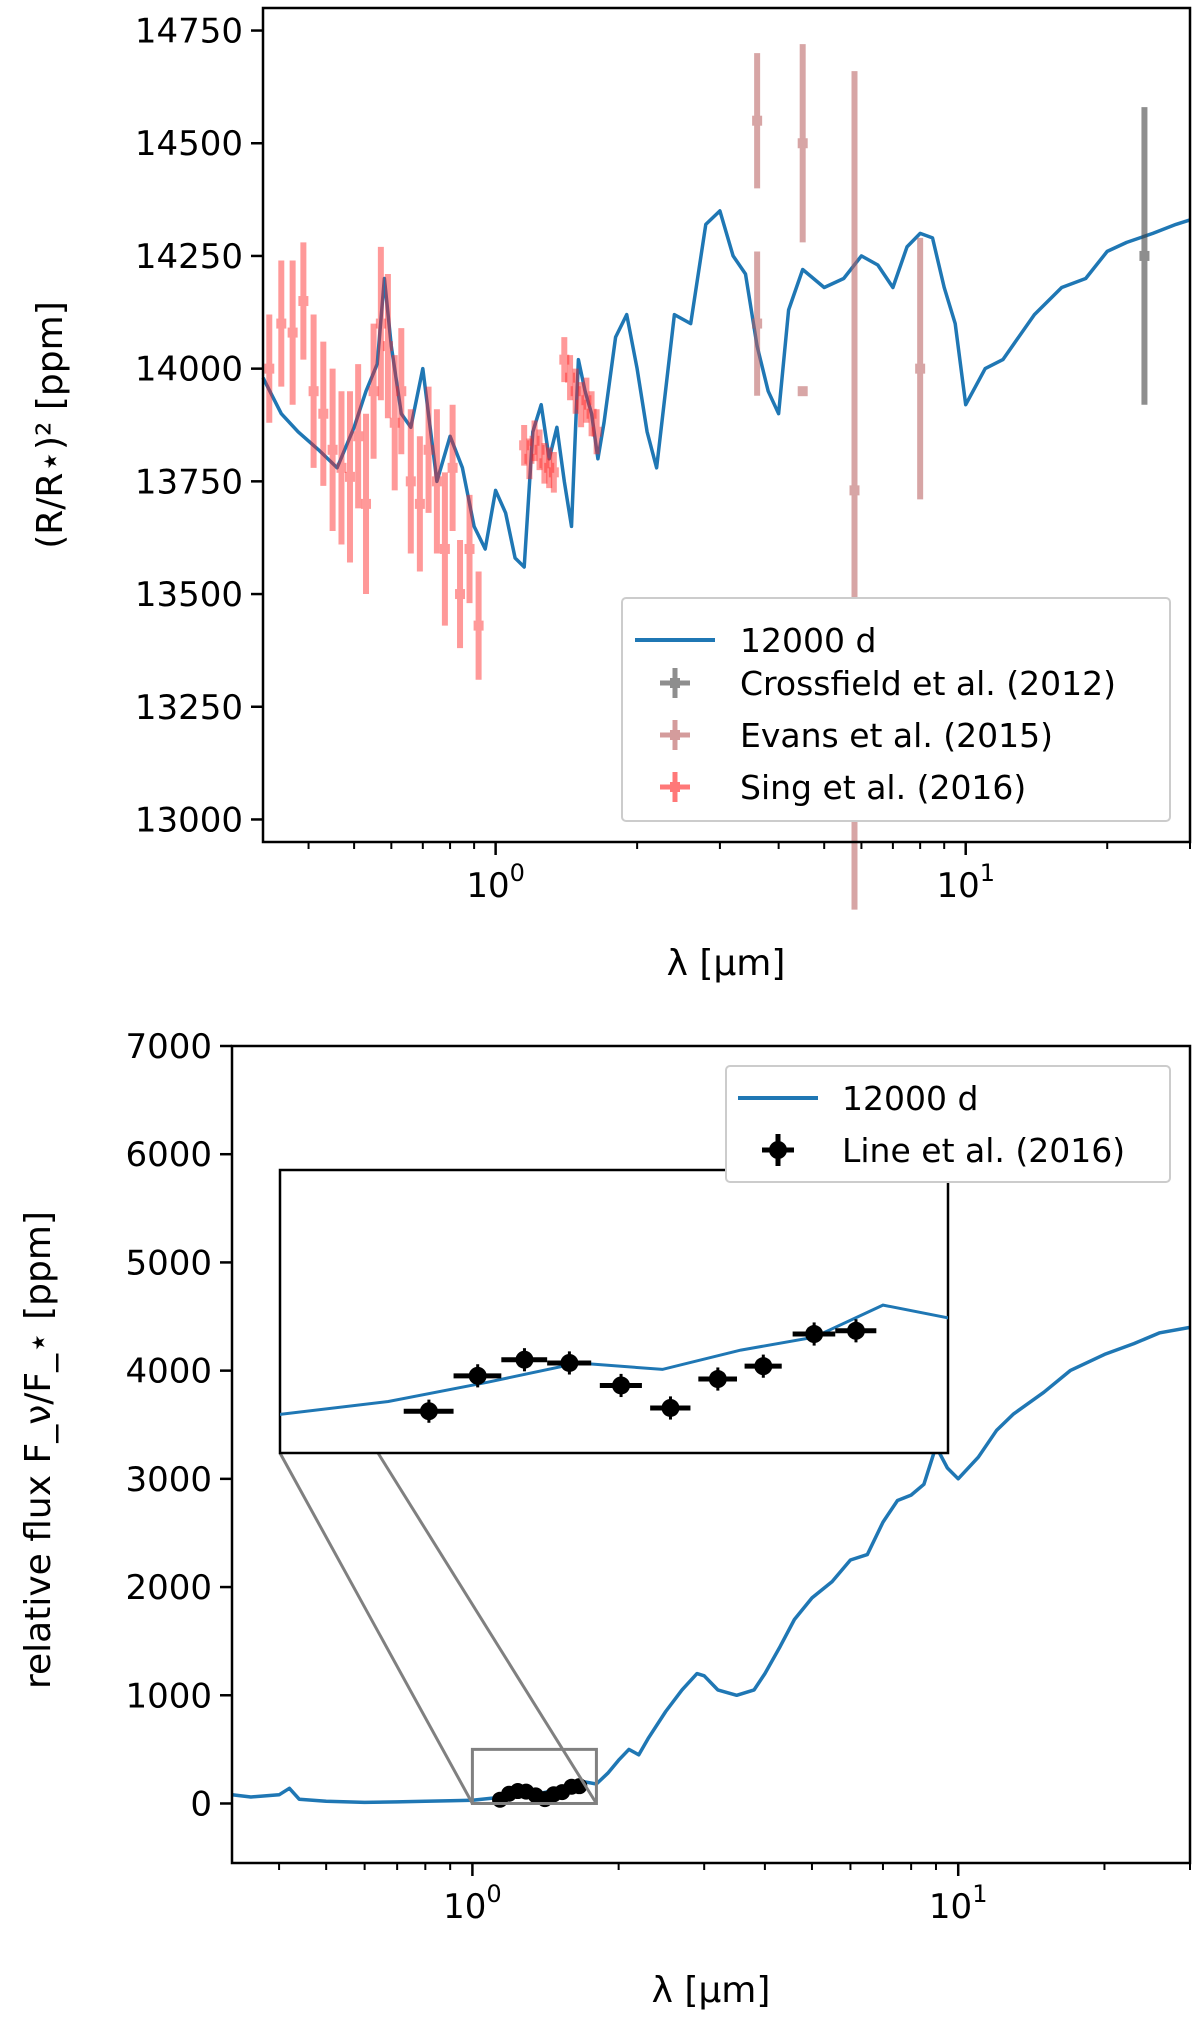 This screenshot has width=1200, height=2018. I want to click on legend-label: Line et al. (2016), so click(983, 1150).